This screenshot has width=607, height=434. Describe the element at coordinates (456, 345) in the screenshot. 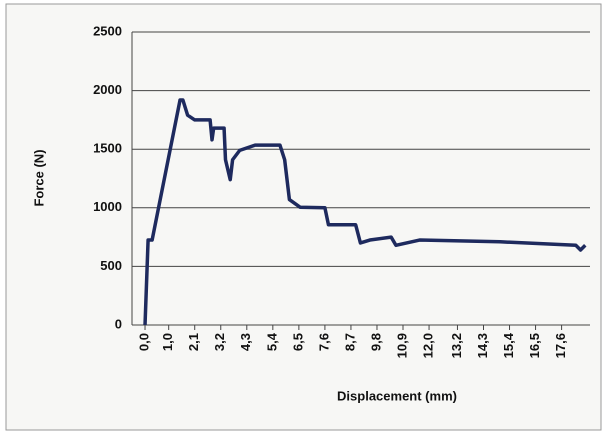

I see `x-tick-label: 13,2` at that location.